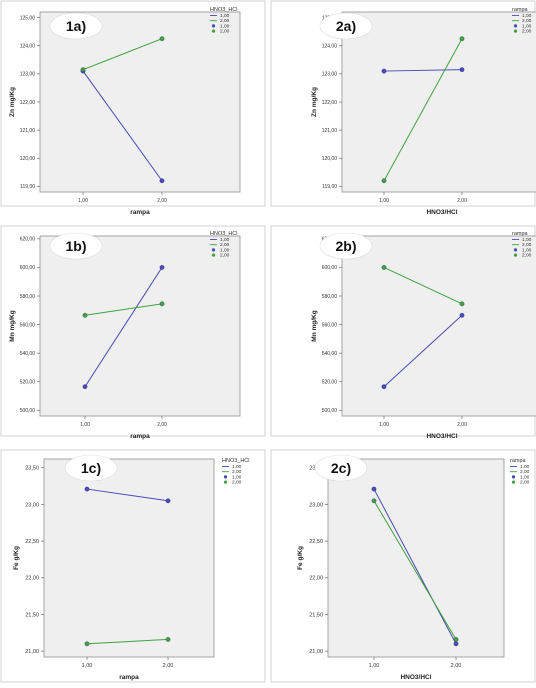 Image resolution: width=536 pixels, height=688 pixels. Describe the element at coordinates (346, 246) in the screenshot. I see `panel-tag-bubble` at that location.